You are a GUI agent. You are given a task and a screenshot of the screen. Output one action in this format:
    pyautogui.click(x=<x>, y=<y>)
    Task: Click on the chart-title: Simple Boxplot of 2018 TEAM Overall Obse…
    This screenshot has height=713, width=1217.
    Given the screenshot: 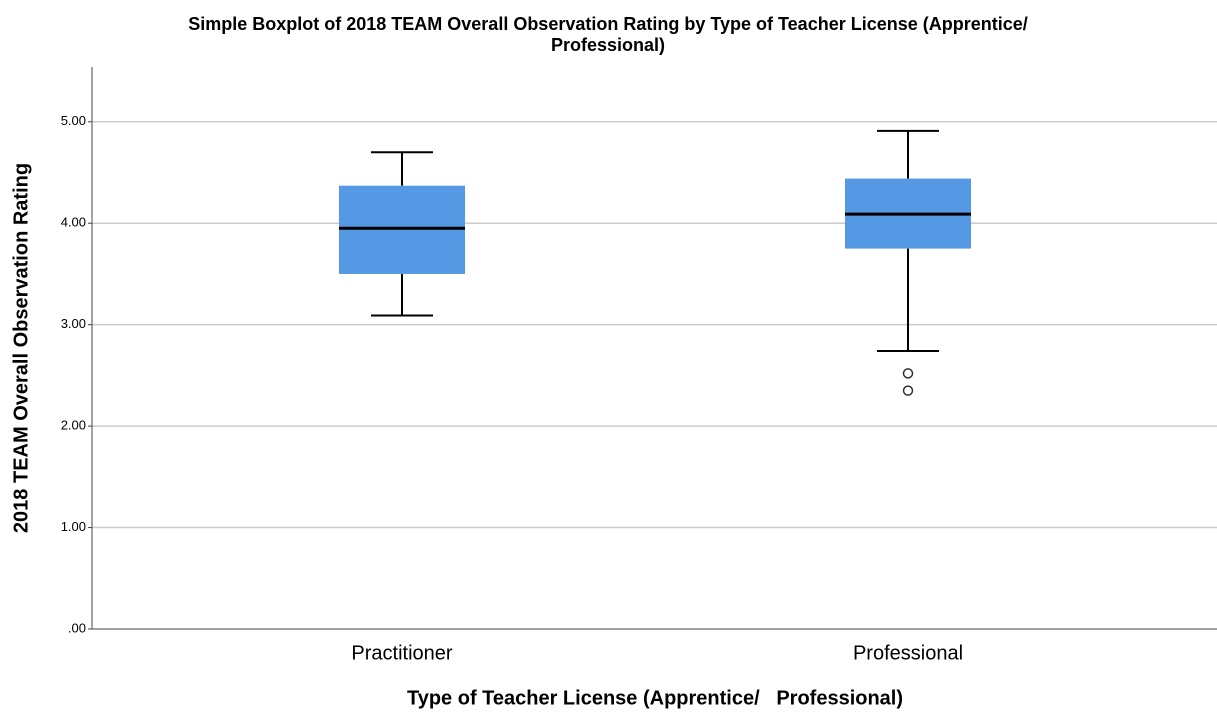 What is the action you would take?
    pyautogui.click(x=608, y=24)
    